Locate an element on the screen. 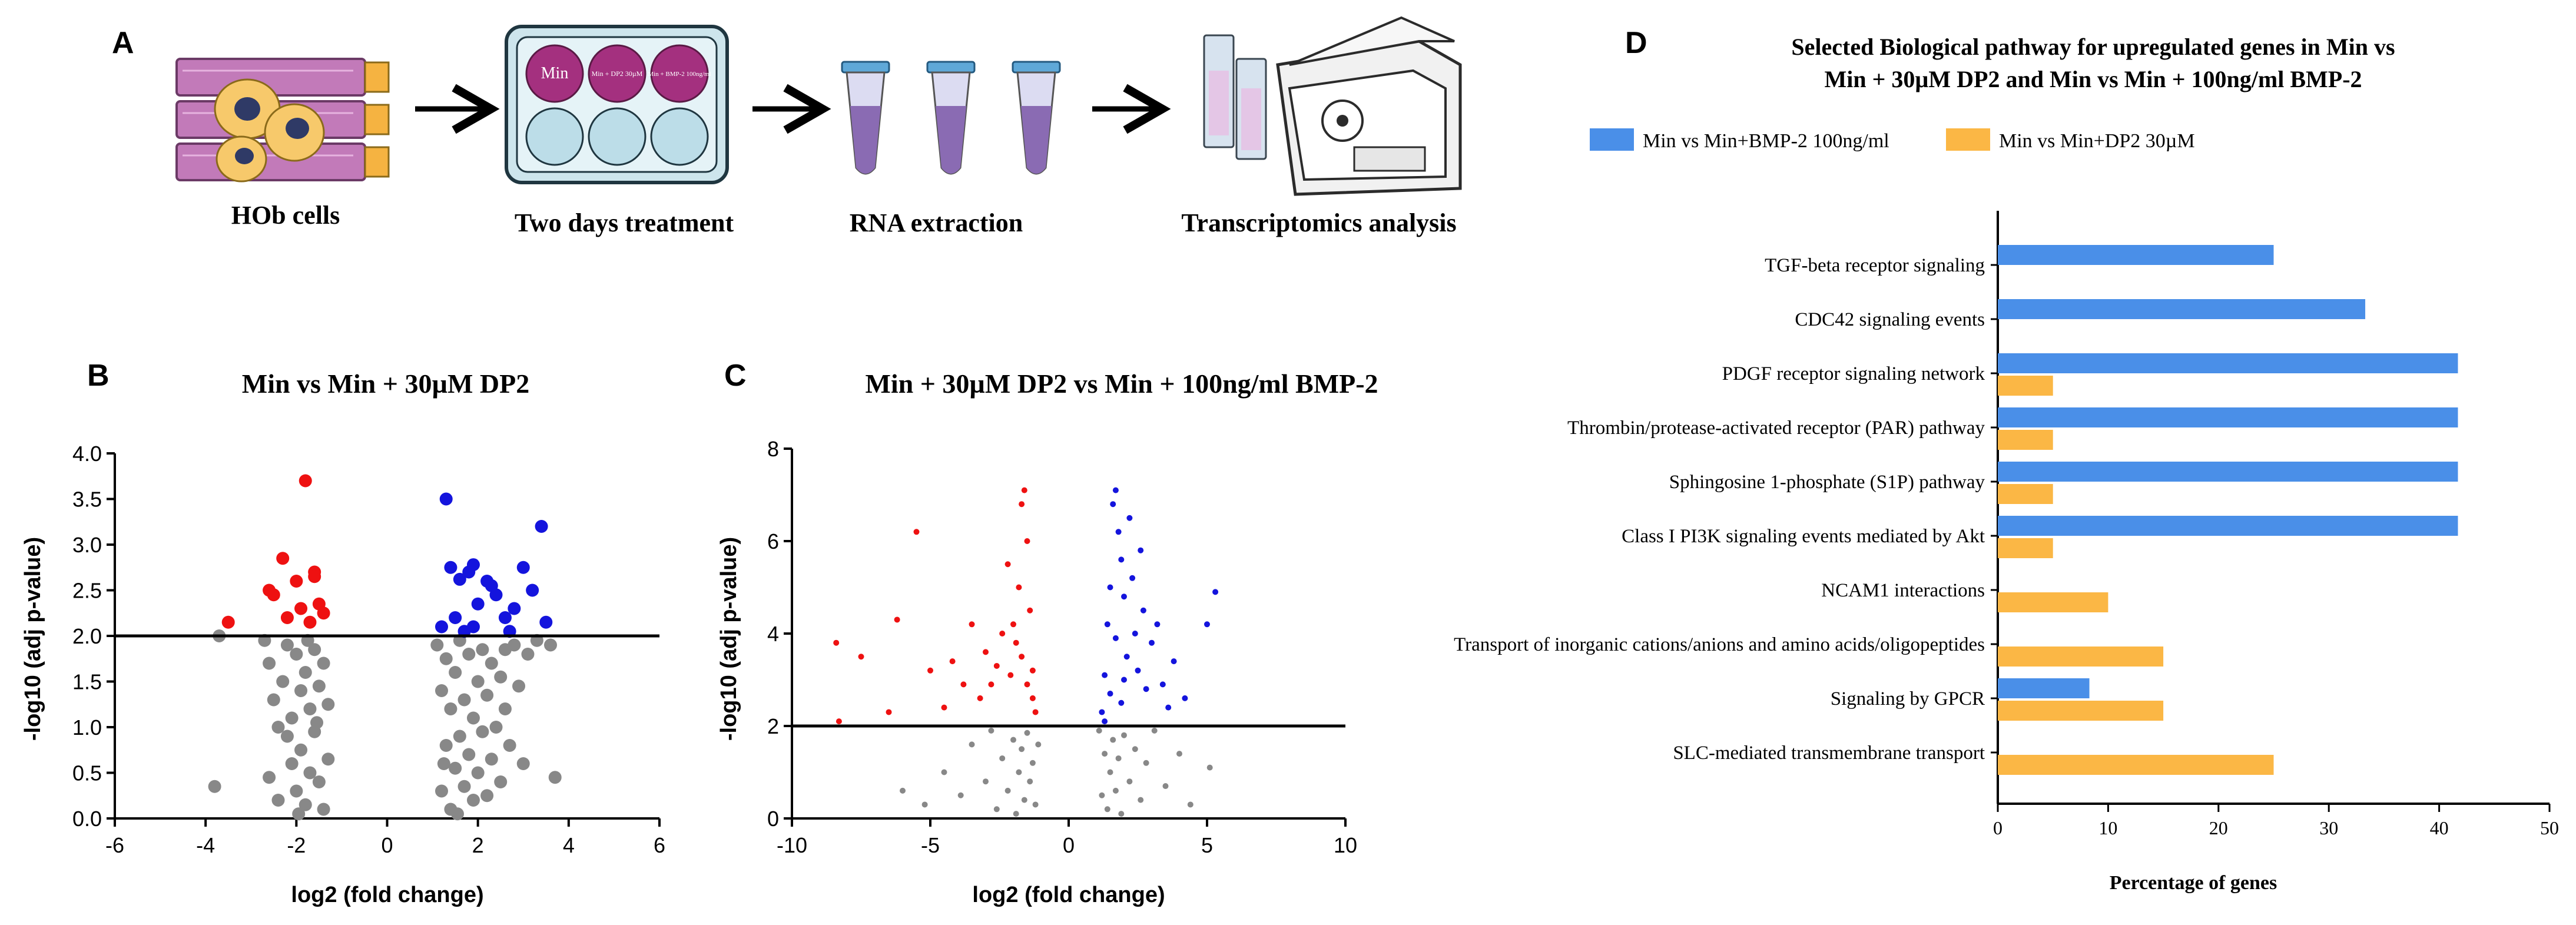 Image resolution: width=2576 pixels, height=925 pixels. y-tick-label: 8 is located at coordinates (773, 449).